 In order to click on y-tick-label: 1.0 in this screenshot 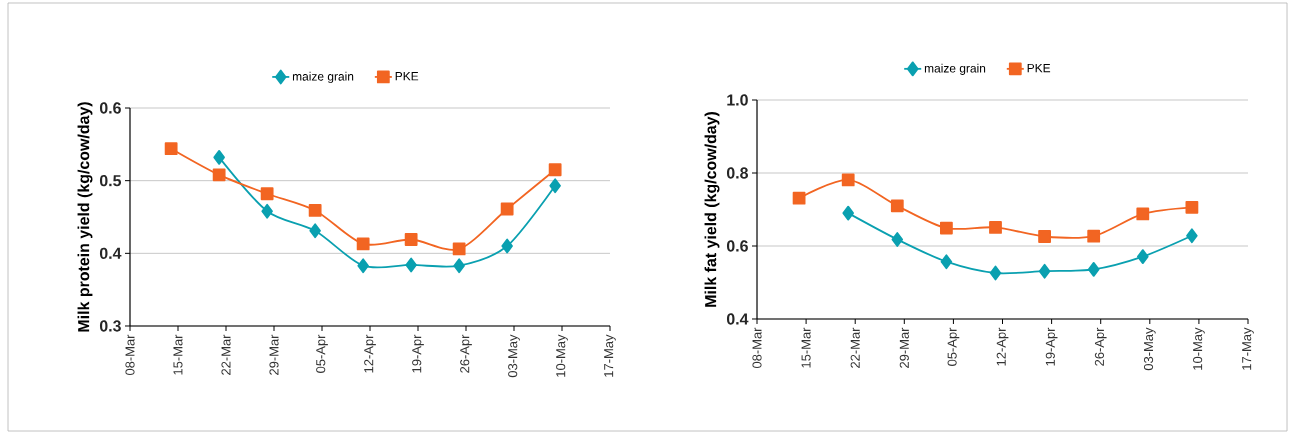, I will do `click(737, 100)`.